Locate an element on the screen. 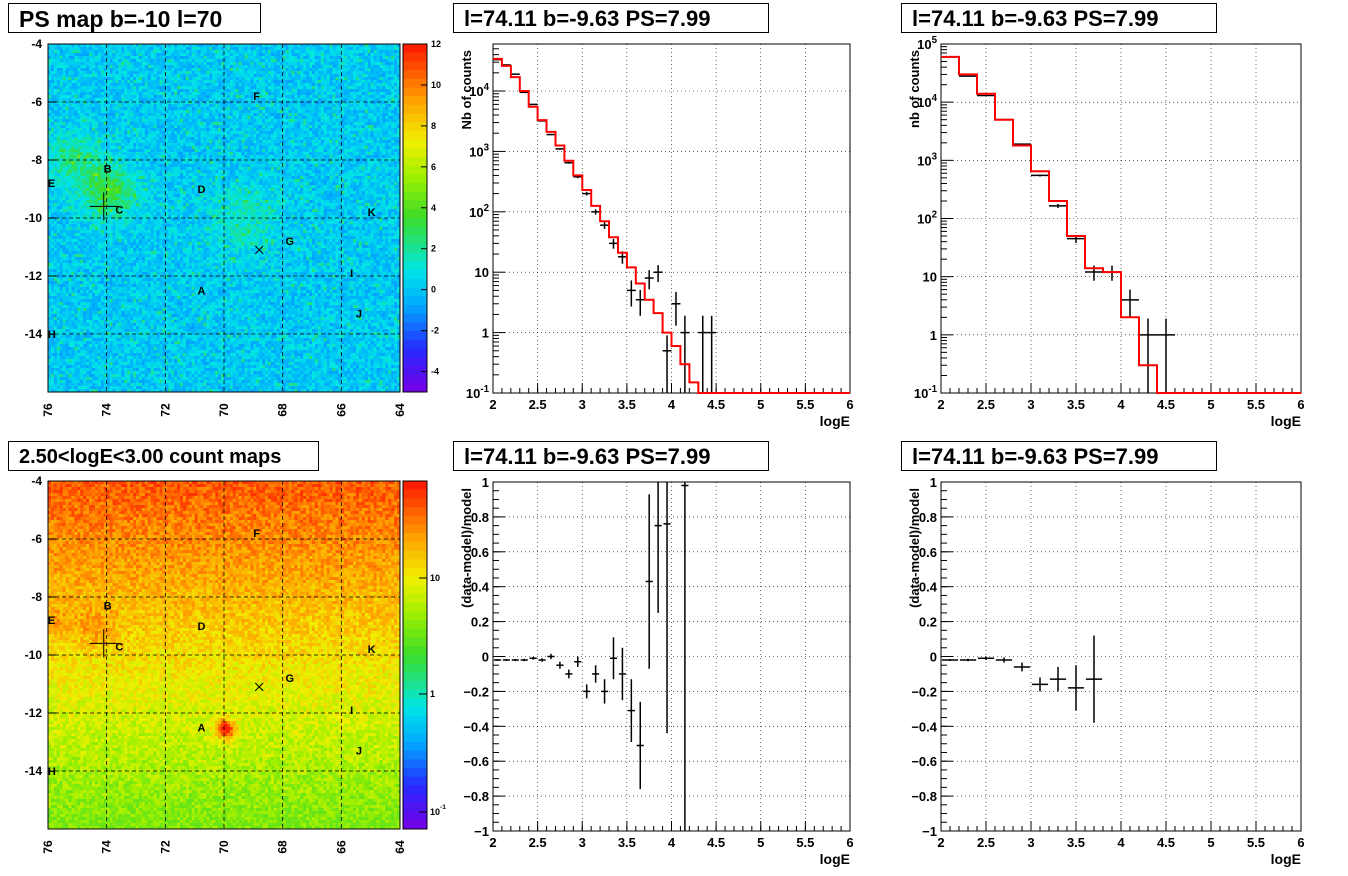 The height and width of the screenshot is (876, 1348). source-label-D: D is located at coordinates (202, 190).